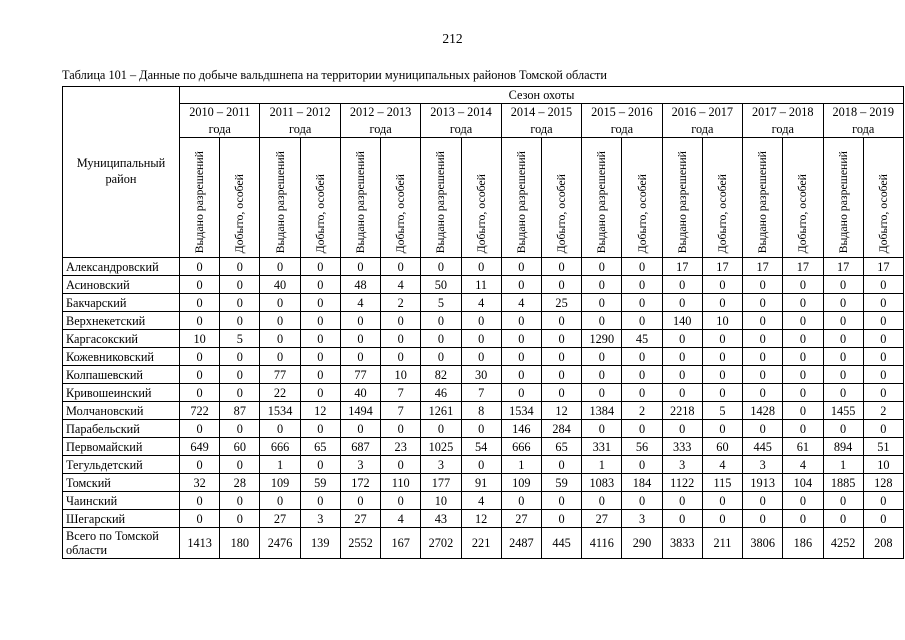 The image size is (905, 640). I want to click on district-cell: Верхнекетский, so click(121, 321).